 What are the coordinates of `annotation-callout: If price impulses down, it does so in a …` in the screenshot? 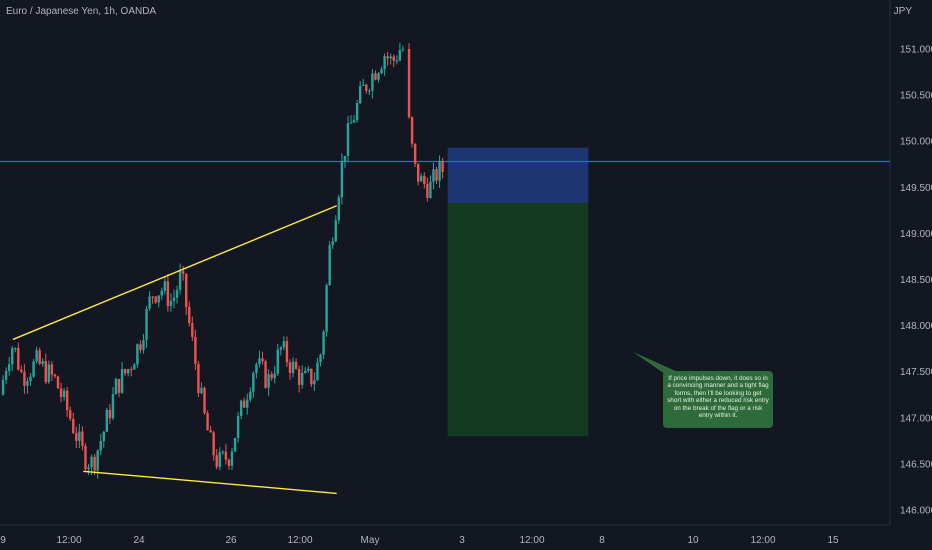 It's located at (718, 399).